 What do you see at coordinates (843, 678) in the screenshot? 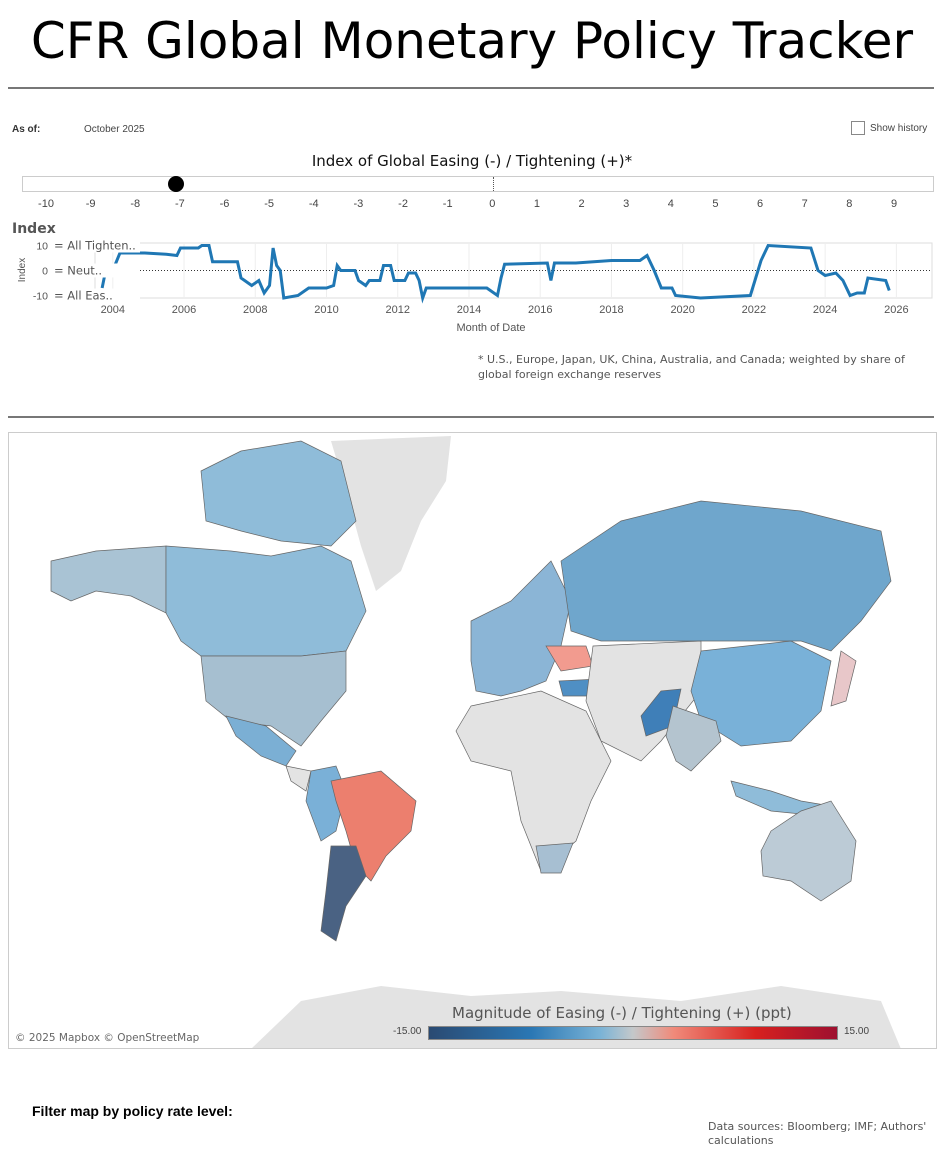
I see `japan` at bounding box center [843, 678].